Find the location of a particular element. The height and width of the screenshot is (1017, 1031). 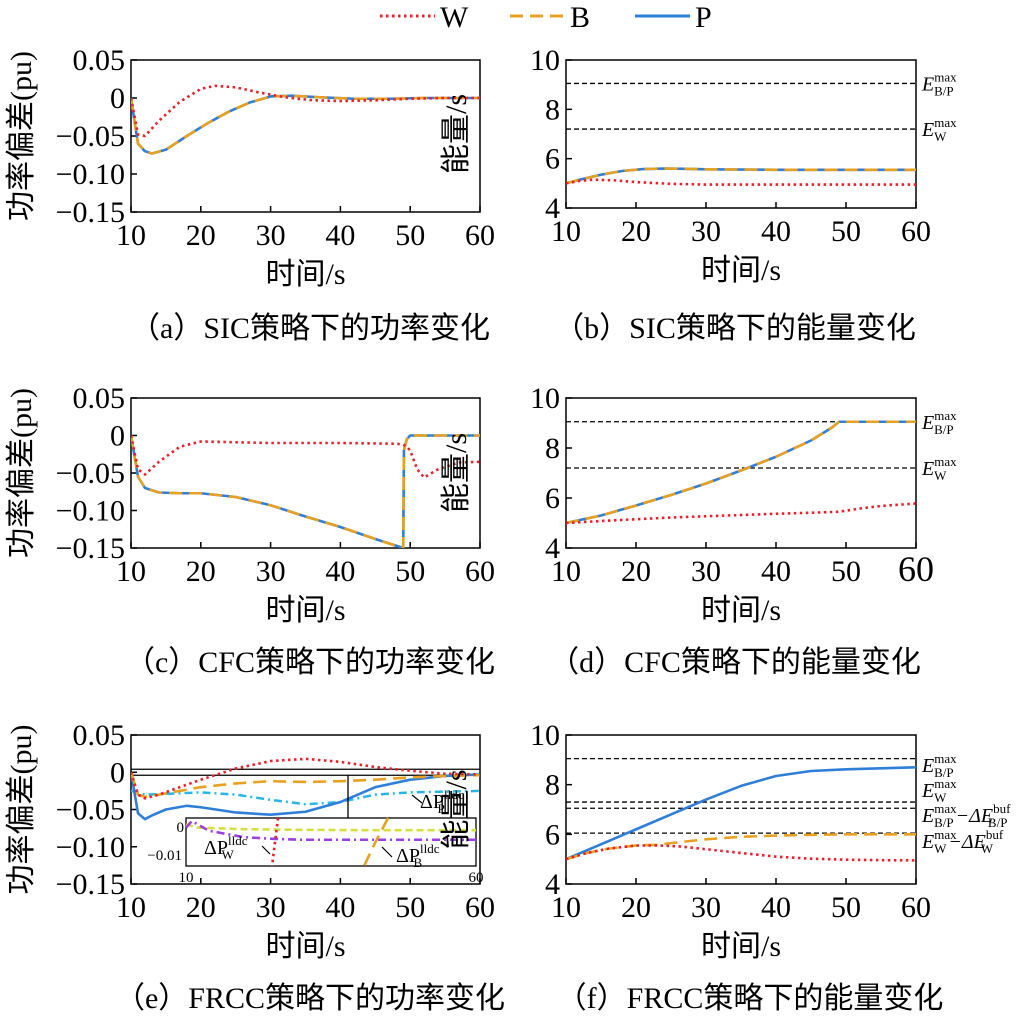

panel-caption: （b）SIC策略下的能量变化 is located at coordinates (735, 328).